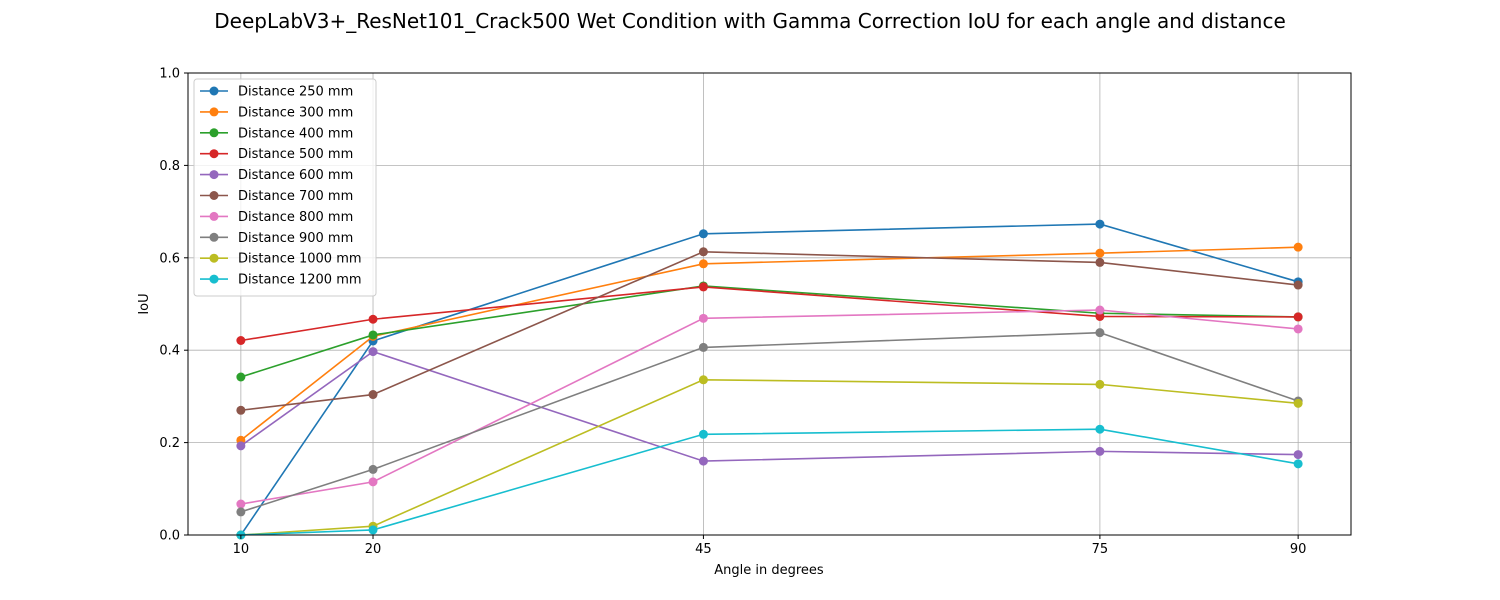 The image size is (1500, 600). Describe the element at coordinates (295, 154) in the screenshot. I see `legend-label: Distance 500 mm` at that location.